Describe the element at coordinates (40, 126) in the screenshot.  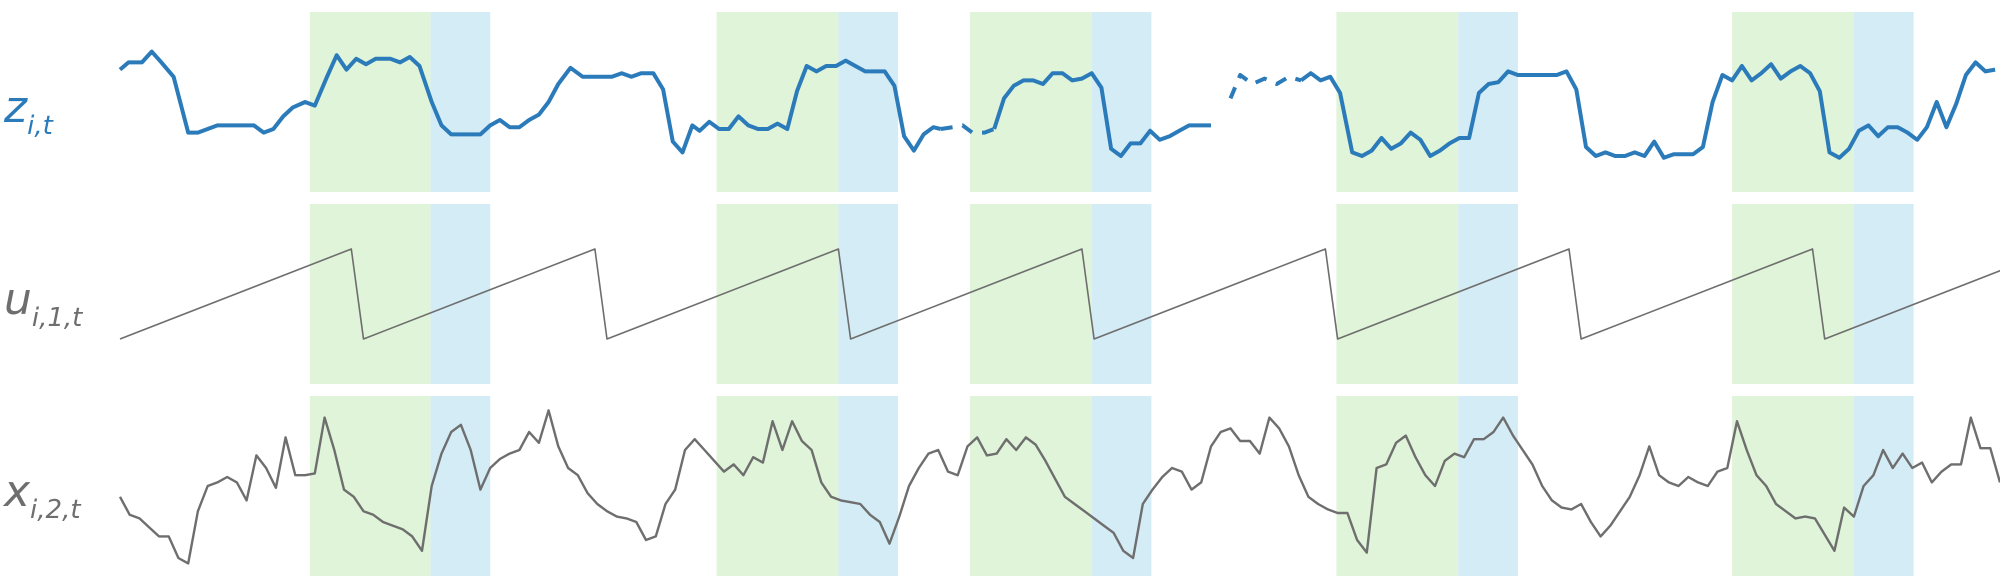
I see `row-label-subscript: i,t` at that location.